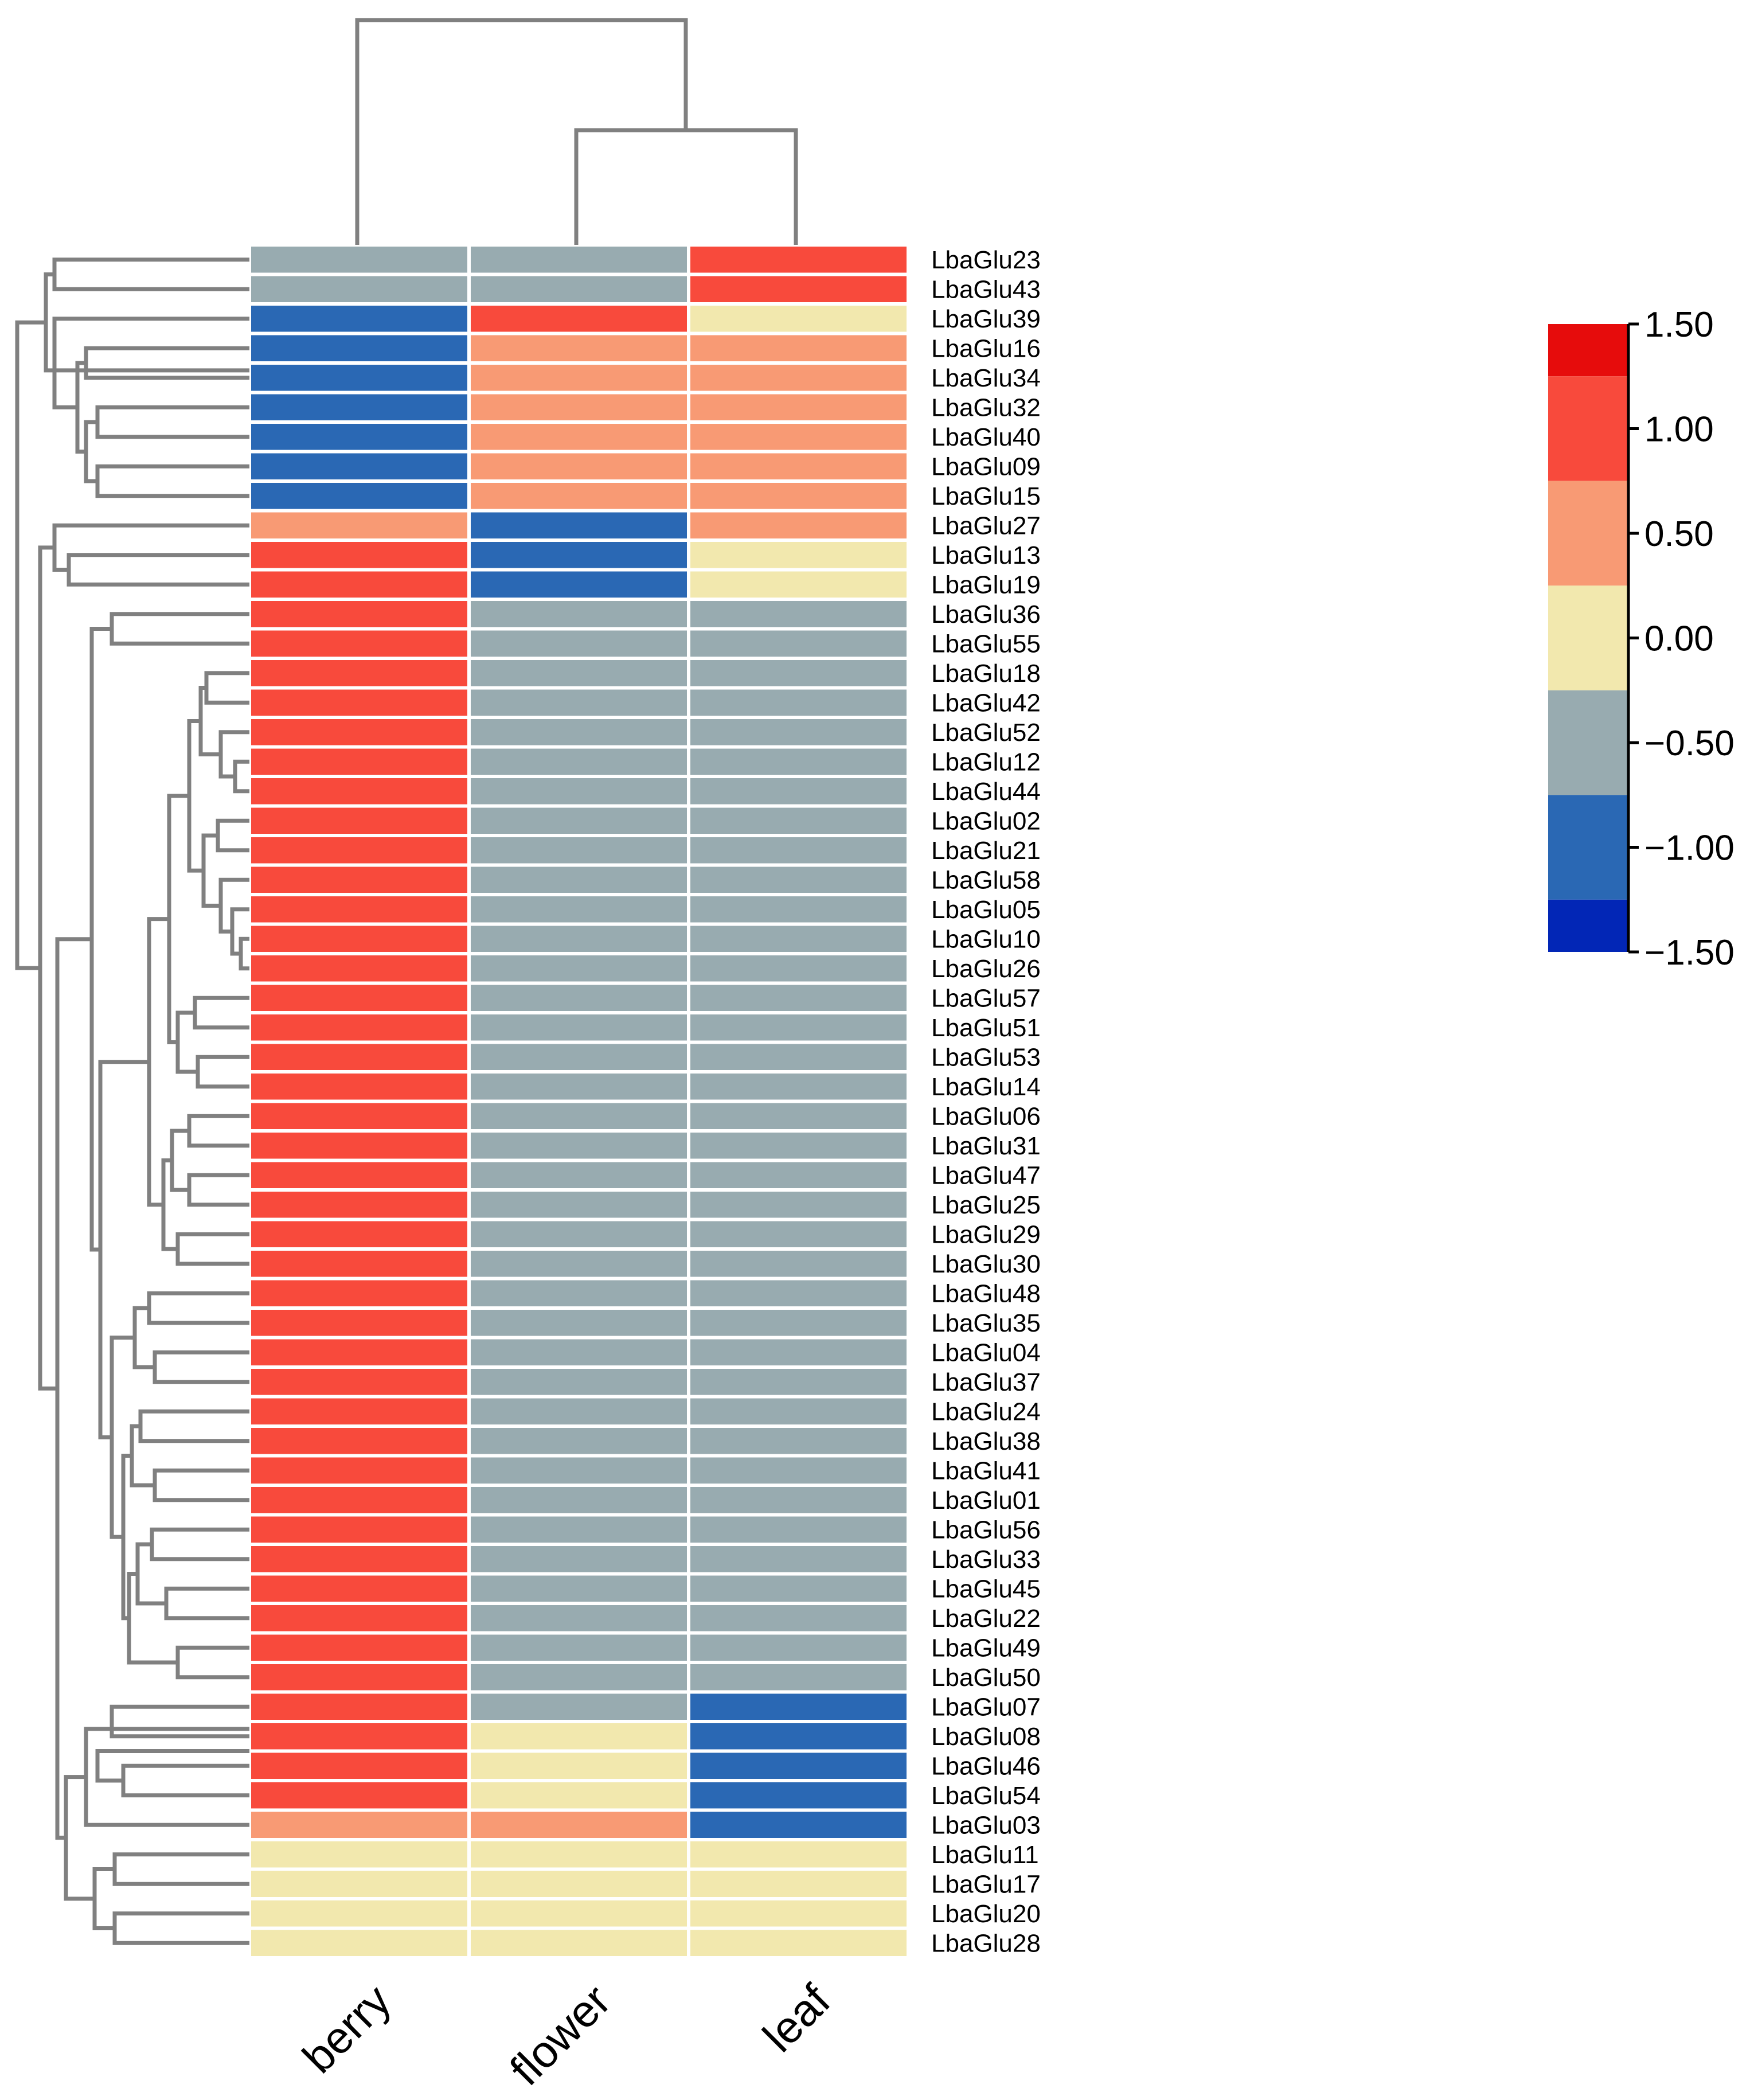 Image resolution: width=1754 pixels, height=2100 pixels. Describe the element at coordinates (798, 407) in the screenshot. I see `heatmap-cell-LbaGlu32-leaf` at that location.